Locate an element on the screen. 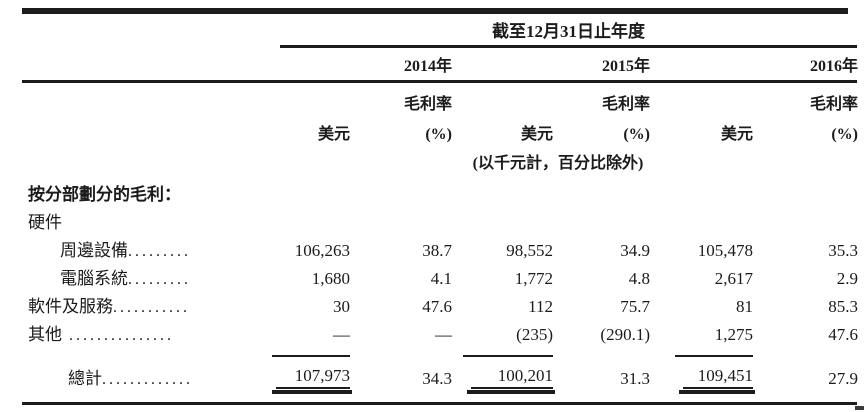  row-label: 硬件 is located at coordinates (45, 222).